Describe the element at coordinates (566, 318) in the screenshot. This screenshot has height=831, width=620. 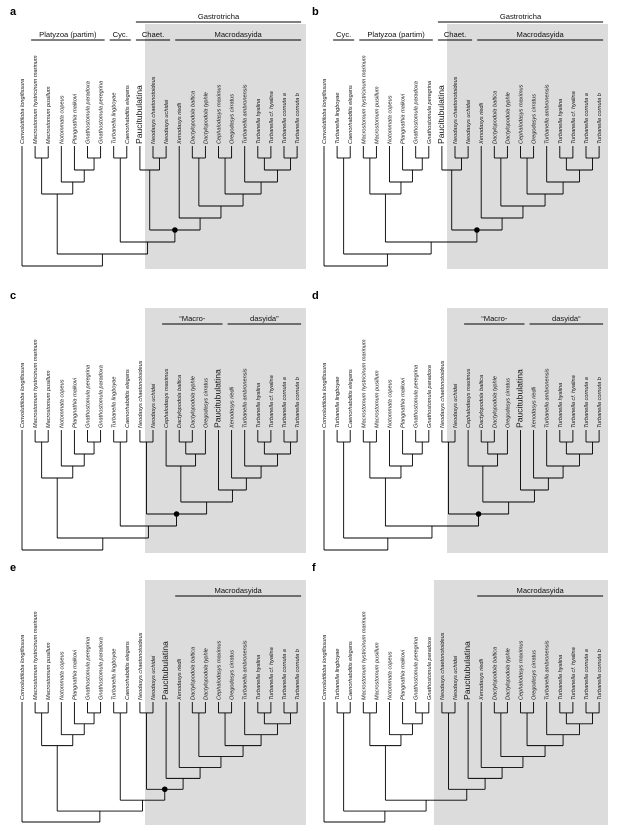
I see `group-label: dasyida“` at that location.